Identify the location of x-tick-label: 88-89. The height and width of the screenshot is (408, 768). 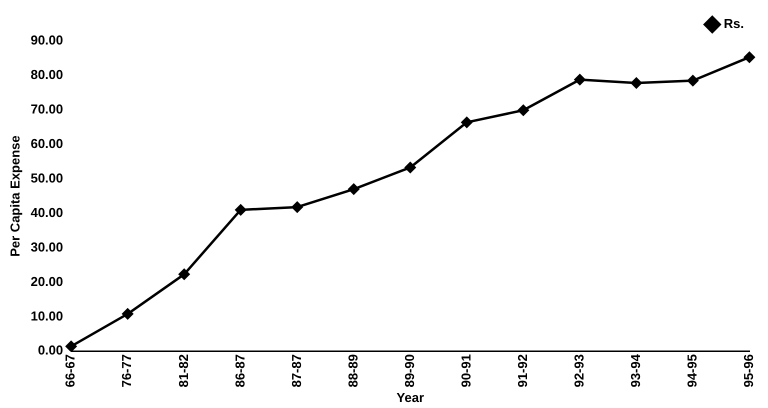
(352, 371).